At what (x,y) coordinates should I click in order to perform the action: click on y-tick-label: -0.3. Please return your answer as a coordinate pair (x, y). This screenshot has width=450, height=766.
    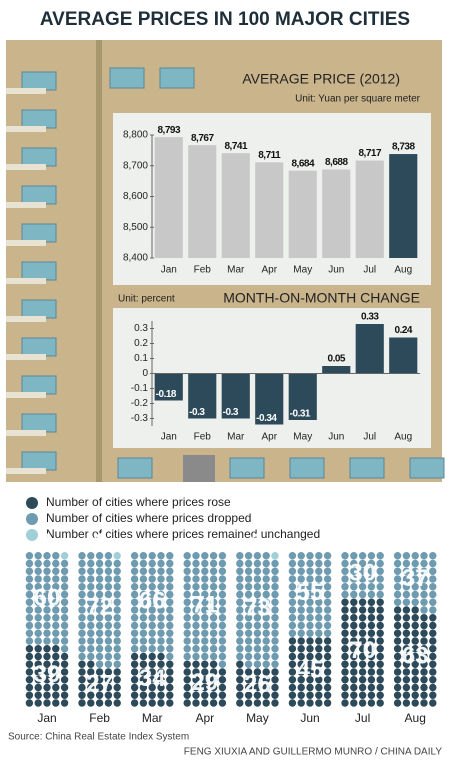
    Looking at the image, I should click on (140, 418).